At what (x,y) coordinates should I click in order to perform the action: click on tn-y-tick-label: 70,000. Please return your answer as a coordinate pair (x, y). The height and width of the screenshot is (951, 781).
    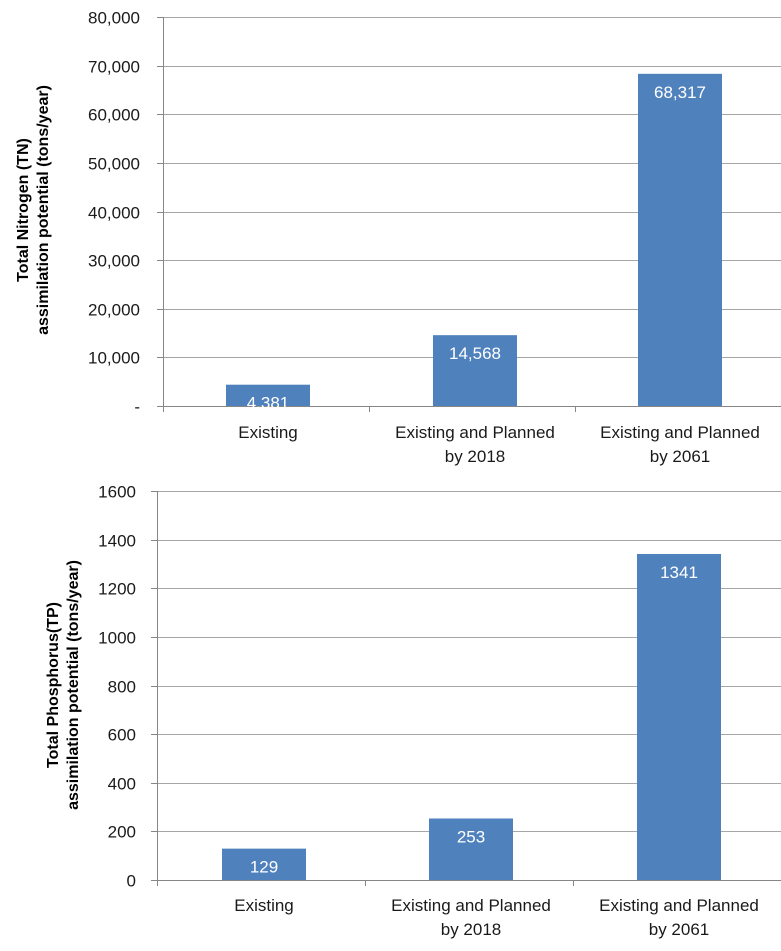
    Looking at the image, I should click on (114, 67).